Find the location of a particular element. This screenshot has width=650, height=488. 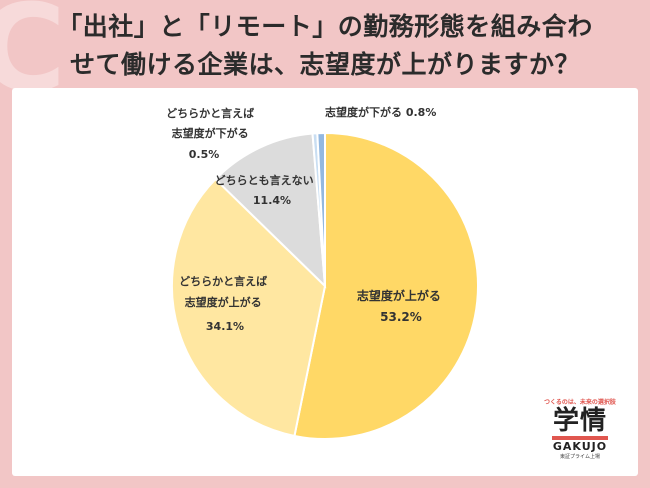

gakujo-logo: つくるのは、未来の選択肢 学情 GAKUJO 東証プライム上場 is located at coordinates (580, 428).